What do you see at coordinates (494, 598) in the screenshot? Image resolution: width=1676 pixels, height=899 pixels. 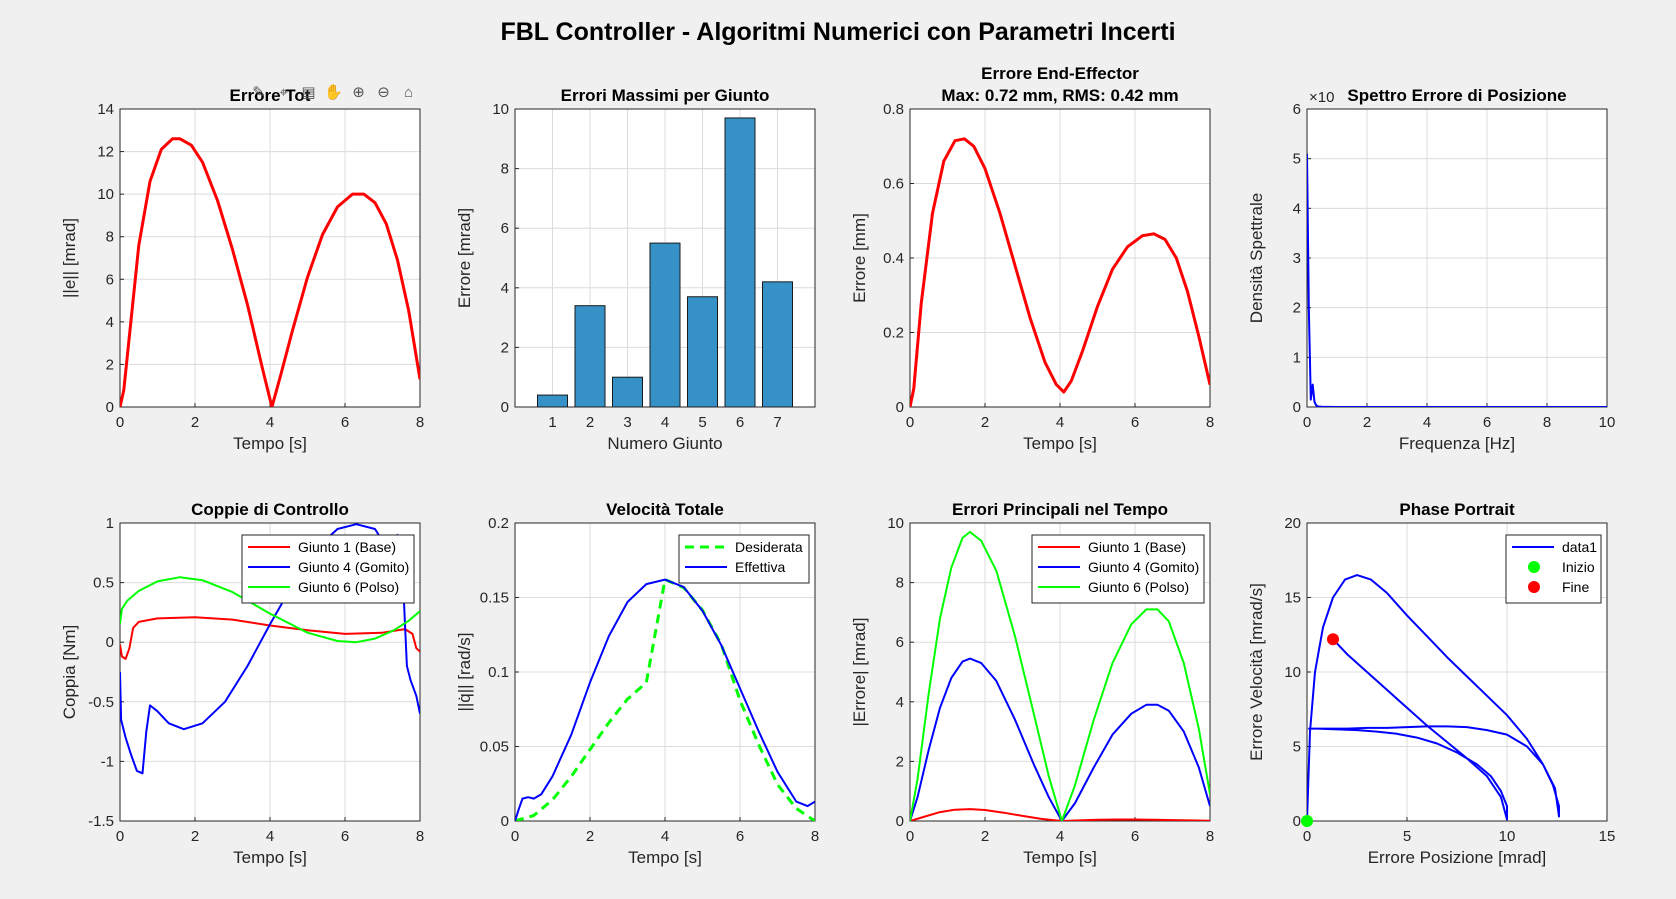 I see `y-tick-label: 0.15` at bounding box center [494, 598].